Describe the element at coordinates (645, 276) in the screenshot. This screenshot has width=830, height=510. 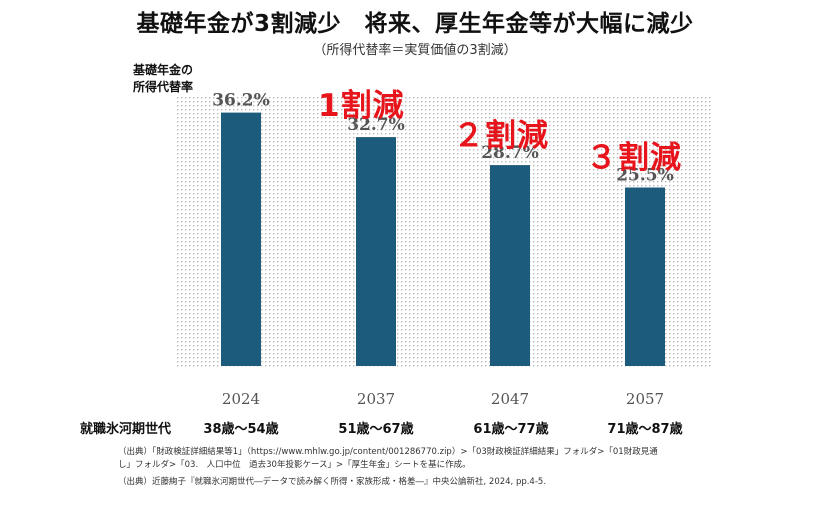
I see `bar-2057` at that location.